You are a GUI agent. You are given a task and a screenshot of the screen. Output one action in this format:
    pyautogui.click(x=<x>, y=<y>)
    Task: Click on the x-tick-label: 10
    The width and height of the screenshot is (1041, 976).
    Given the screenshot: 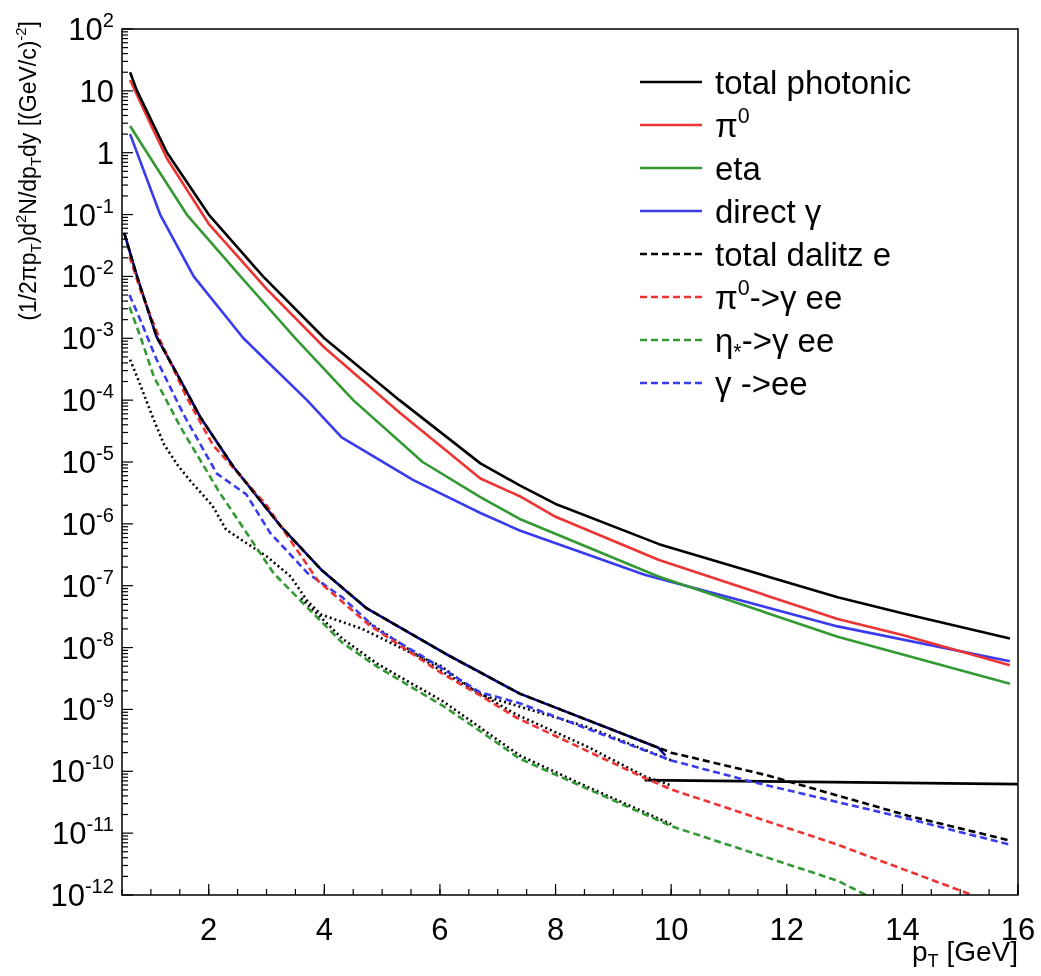 What is the action you would take?
    pyautogui.click(x=671, y=929)
    